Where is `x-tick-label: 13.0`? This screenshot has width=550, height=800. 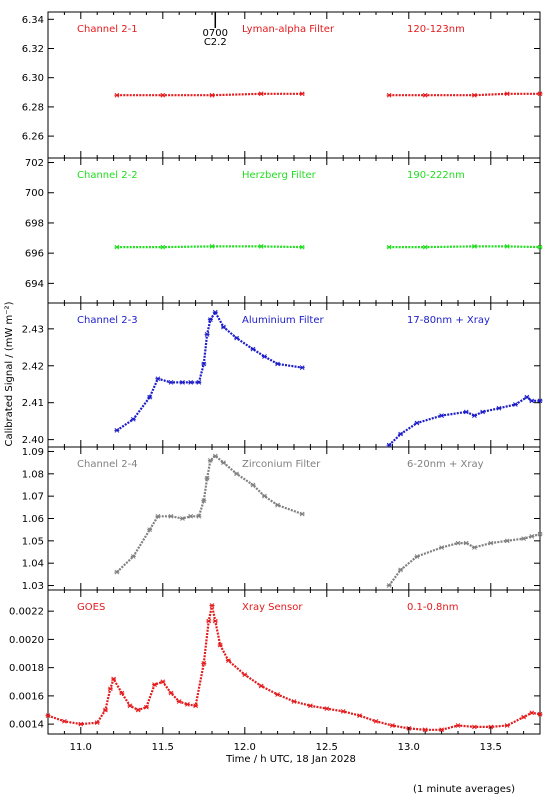
x-tick-label: 13.0 is located at coordinates (409, 747).